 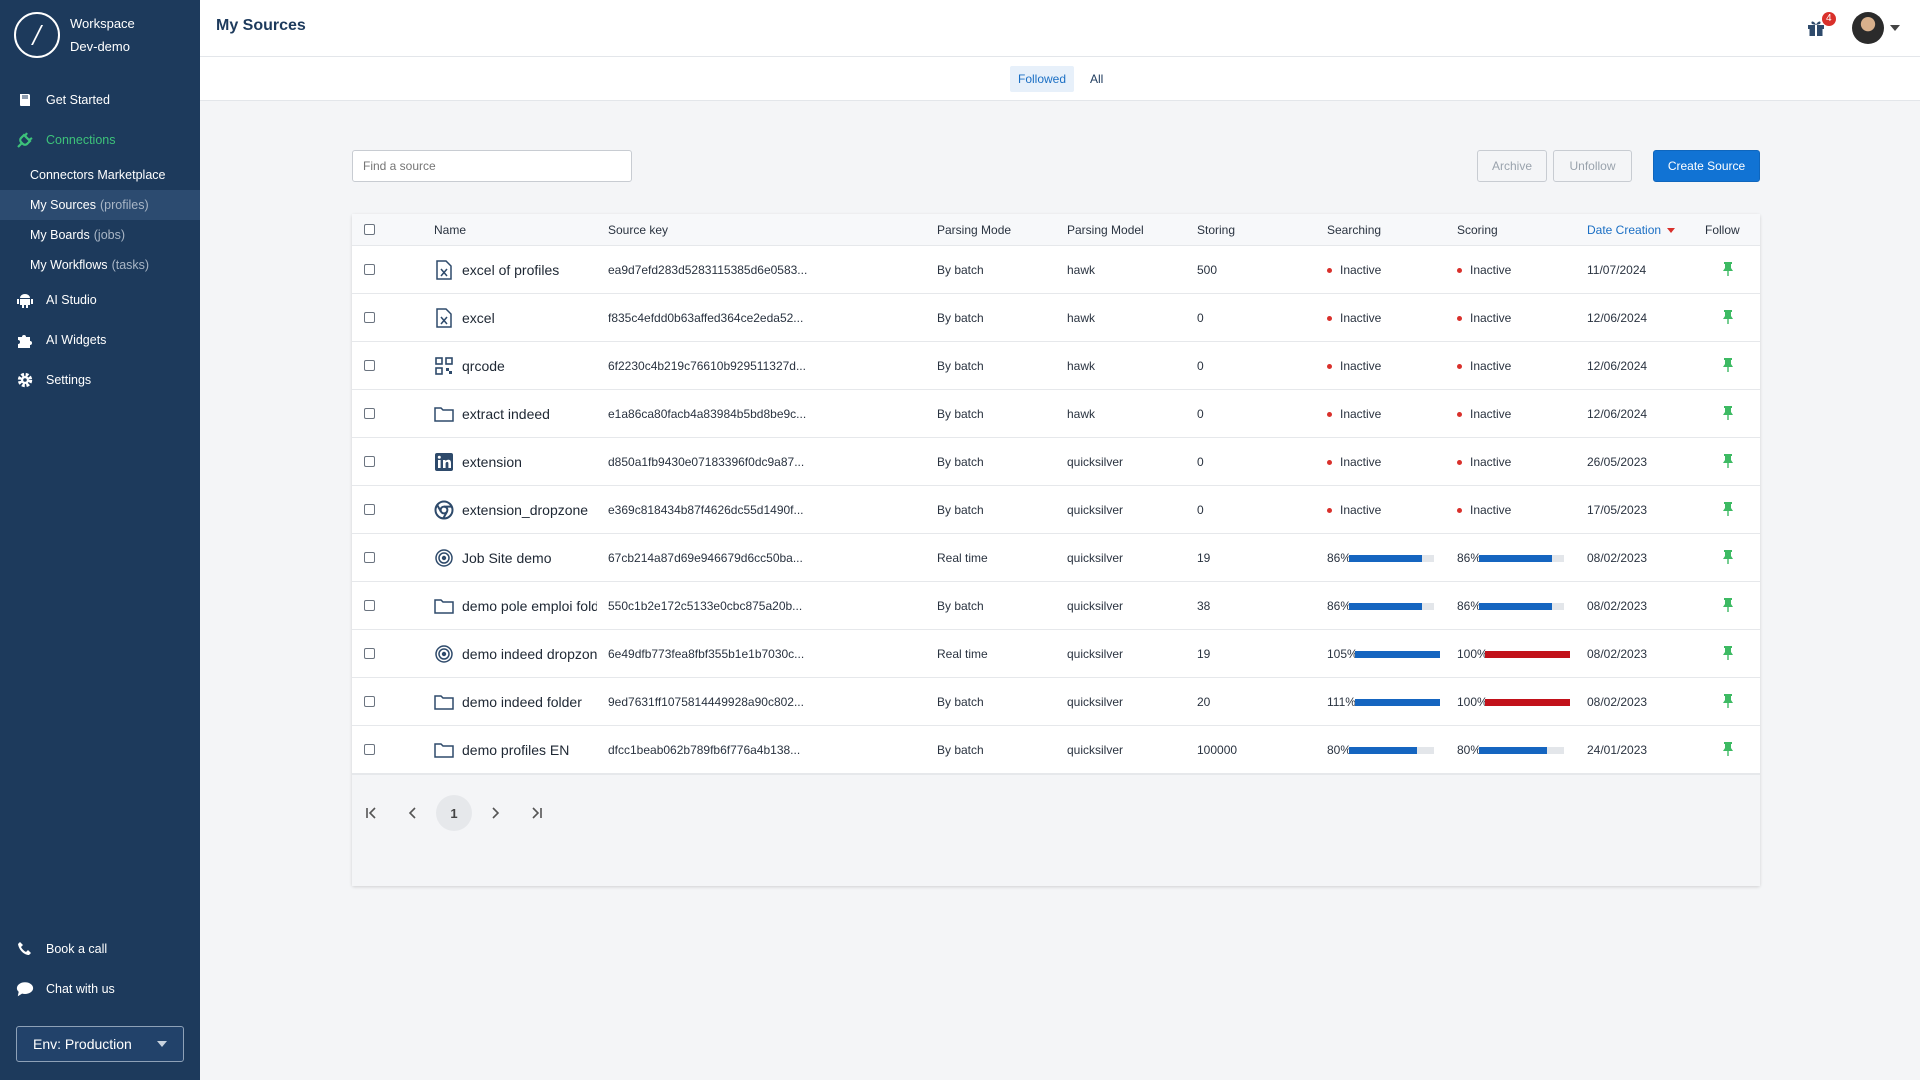 What do you see at coordinates (529, 606) in the screenshot?
I see `source-name: demo pole emploi fold` at bounding box center [529, 606].